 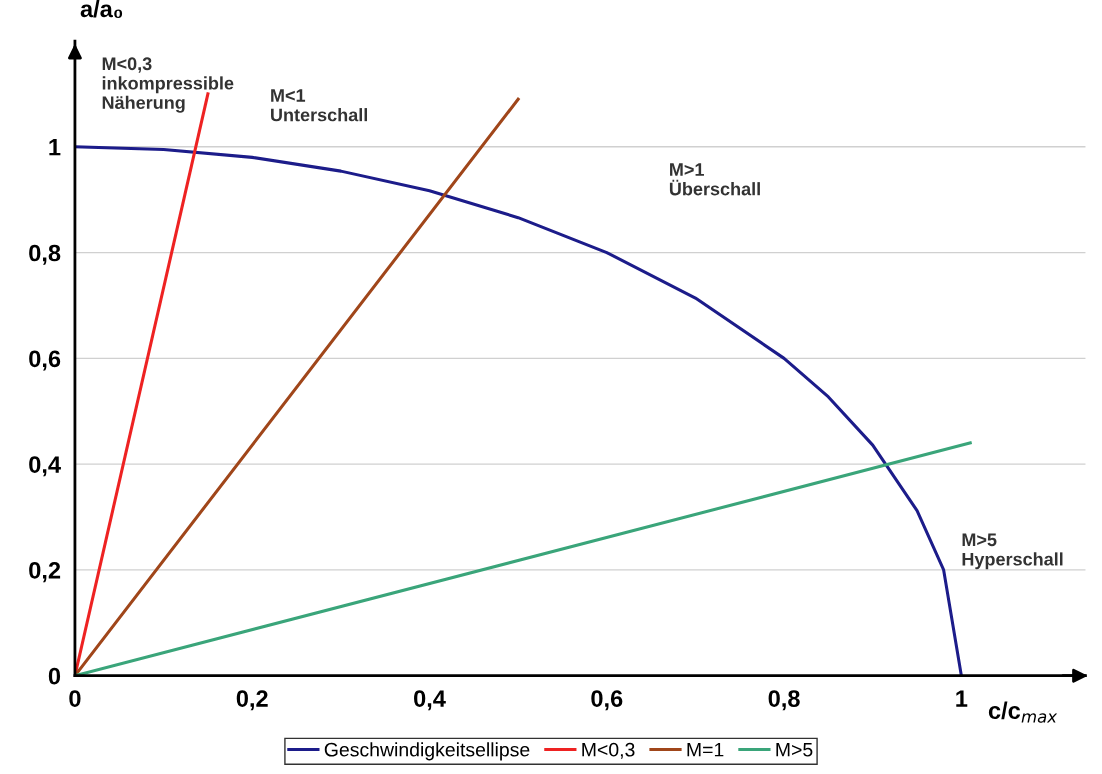 I want to click on y-axis-title: a/a₀, so click(x=101, y=9).